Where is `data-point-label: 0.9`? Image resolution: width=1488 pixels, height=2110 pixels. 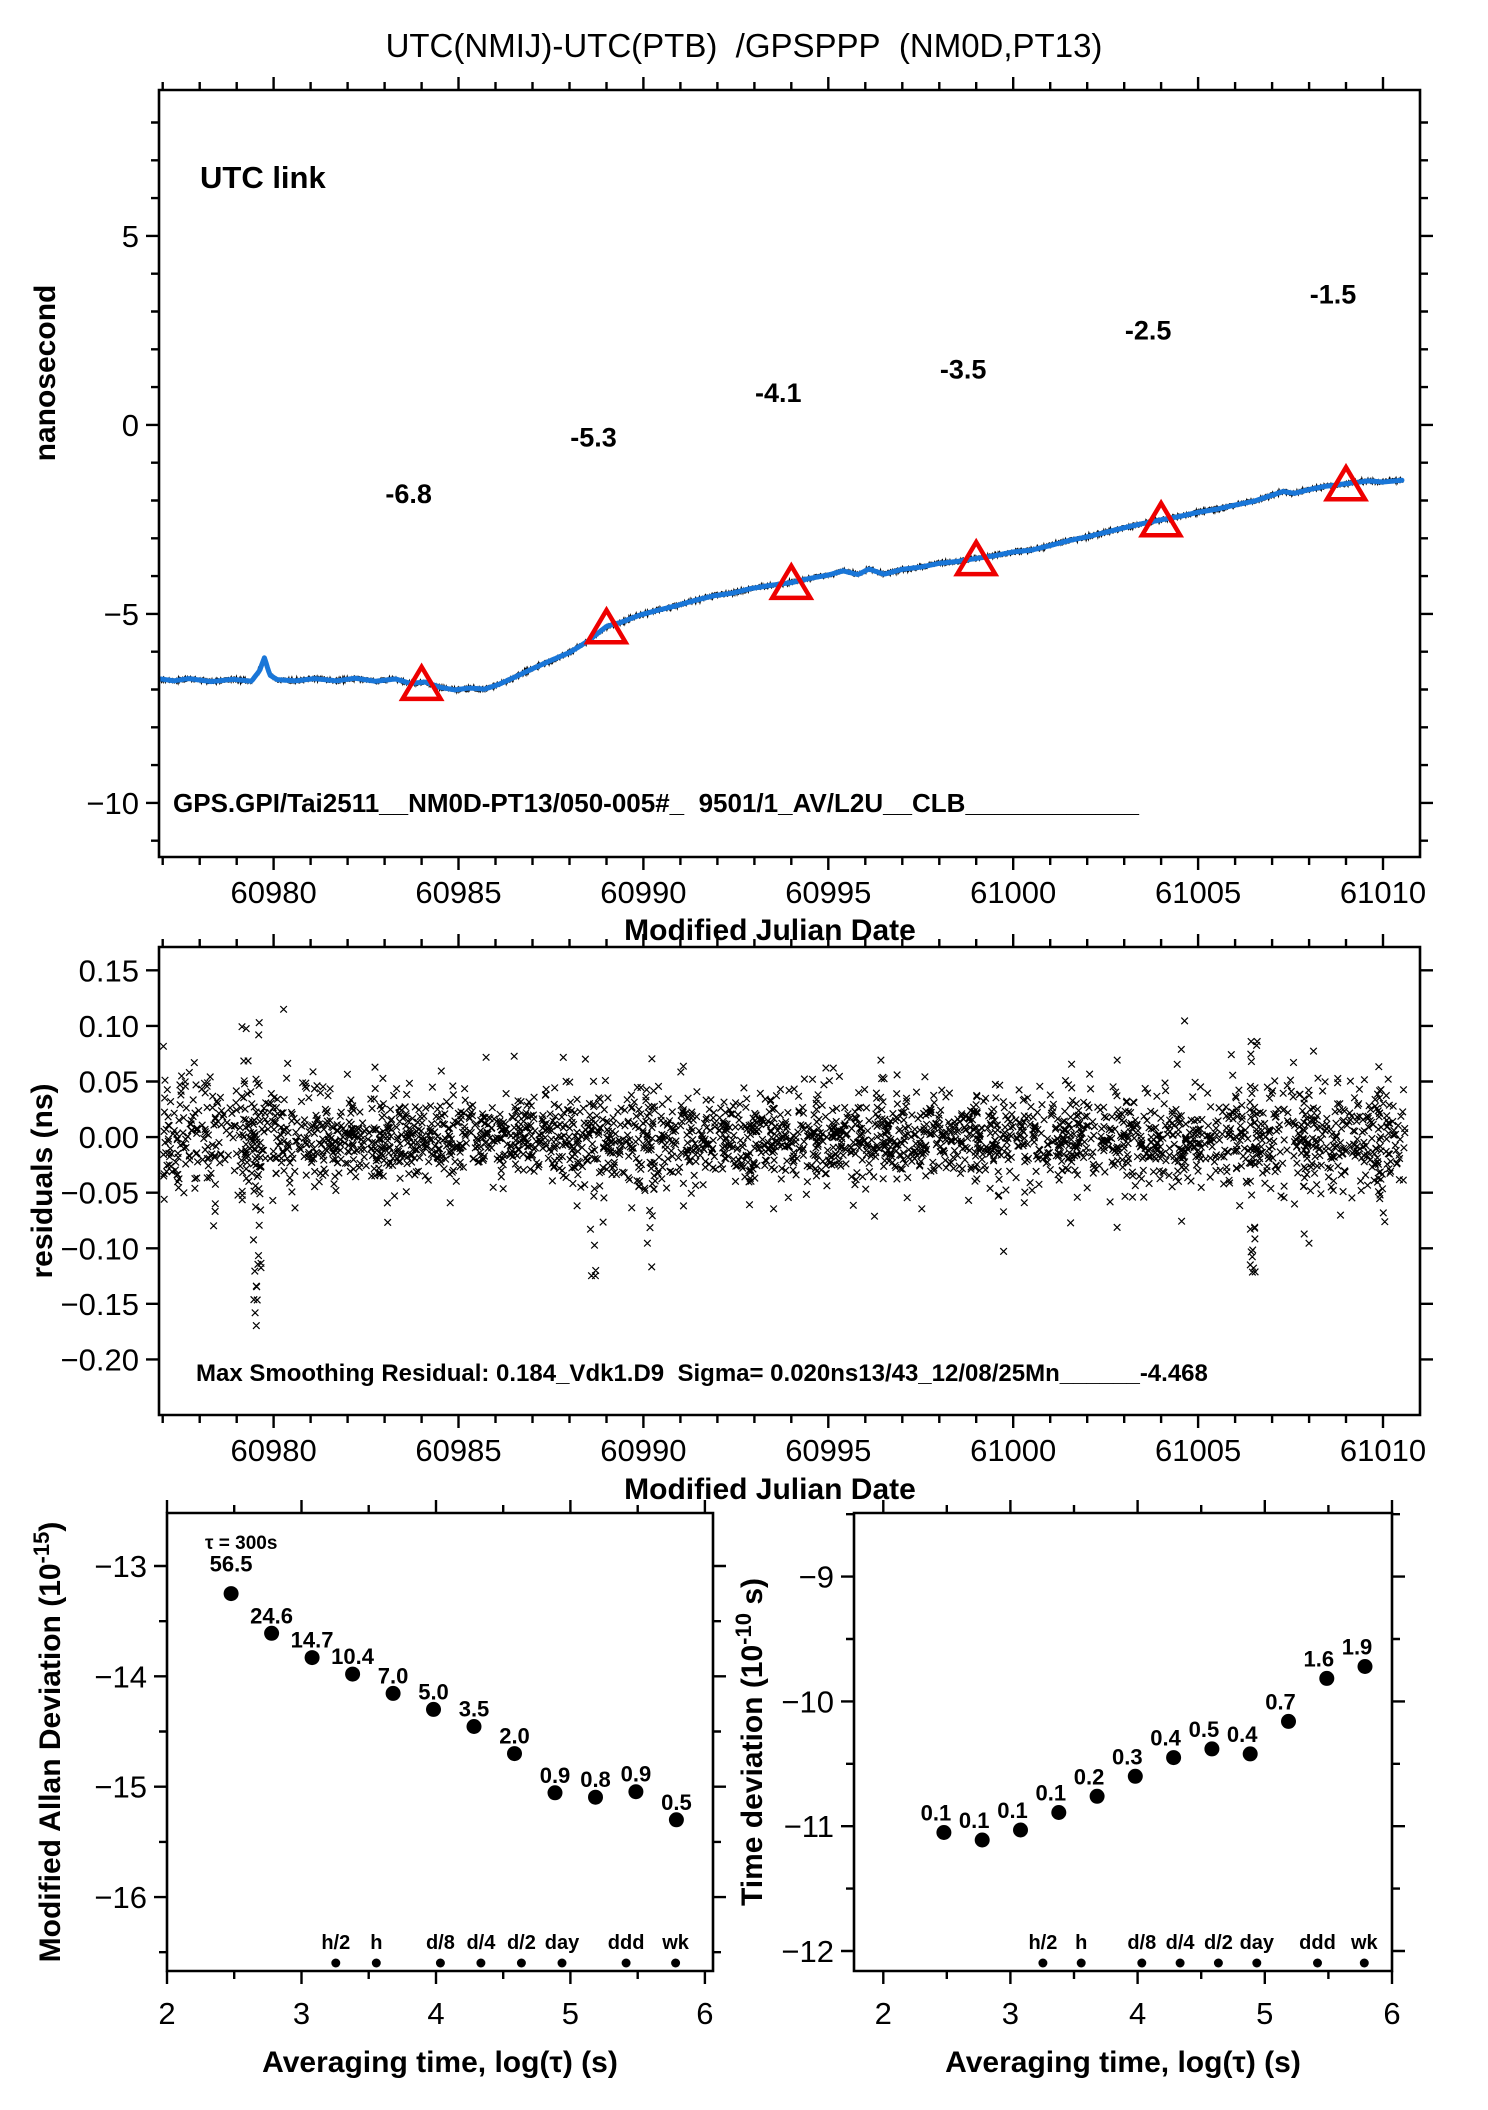 data-point-label: 0.9 is located at coordinates (636, 1774).